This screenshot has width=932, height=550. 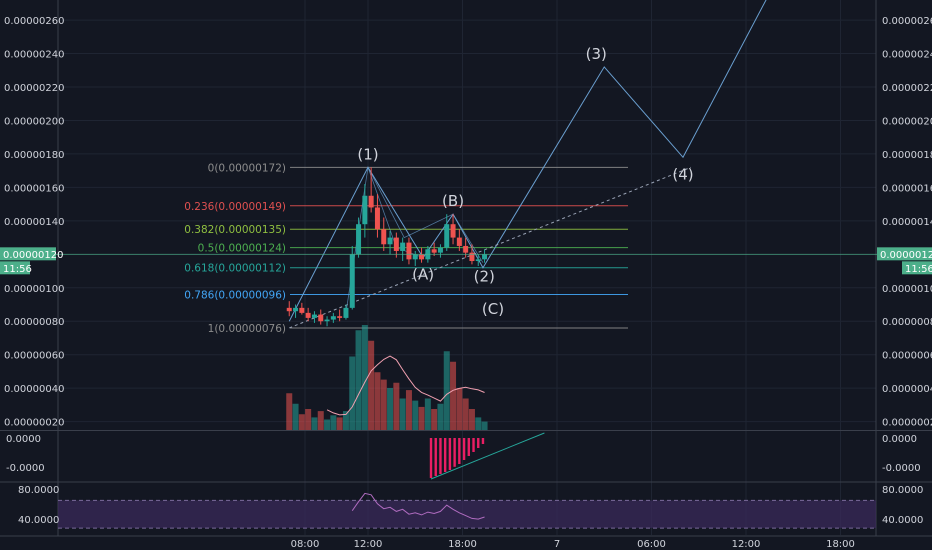 I want to click on y-axis-tick-right: 0.00000220, so click(x=907, y=88).